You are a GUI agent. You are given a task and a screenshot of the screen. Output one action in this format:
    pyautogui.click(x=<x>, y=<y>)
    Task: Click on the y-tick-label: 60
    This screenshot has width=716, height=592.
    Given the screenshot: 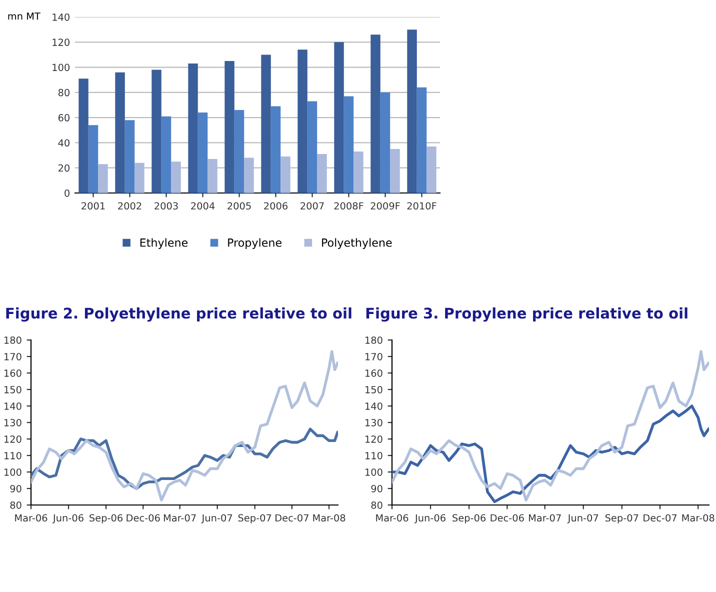 What is the action you would take?
    pyautogui.click(x=64, y=118)
    